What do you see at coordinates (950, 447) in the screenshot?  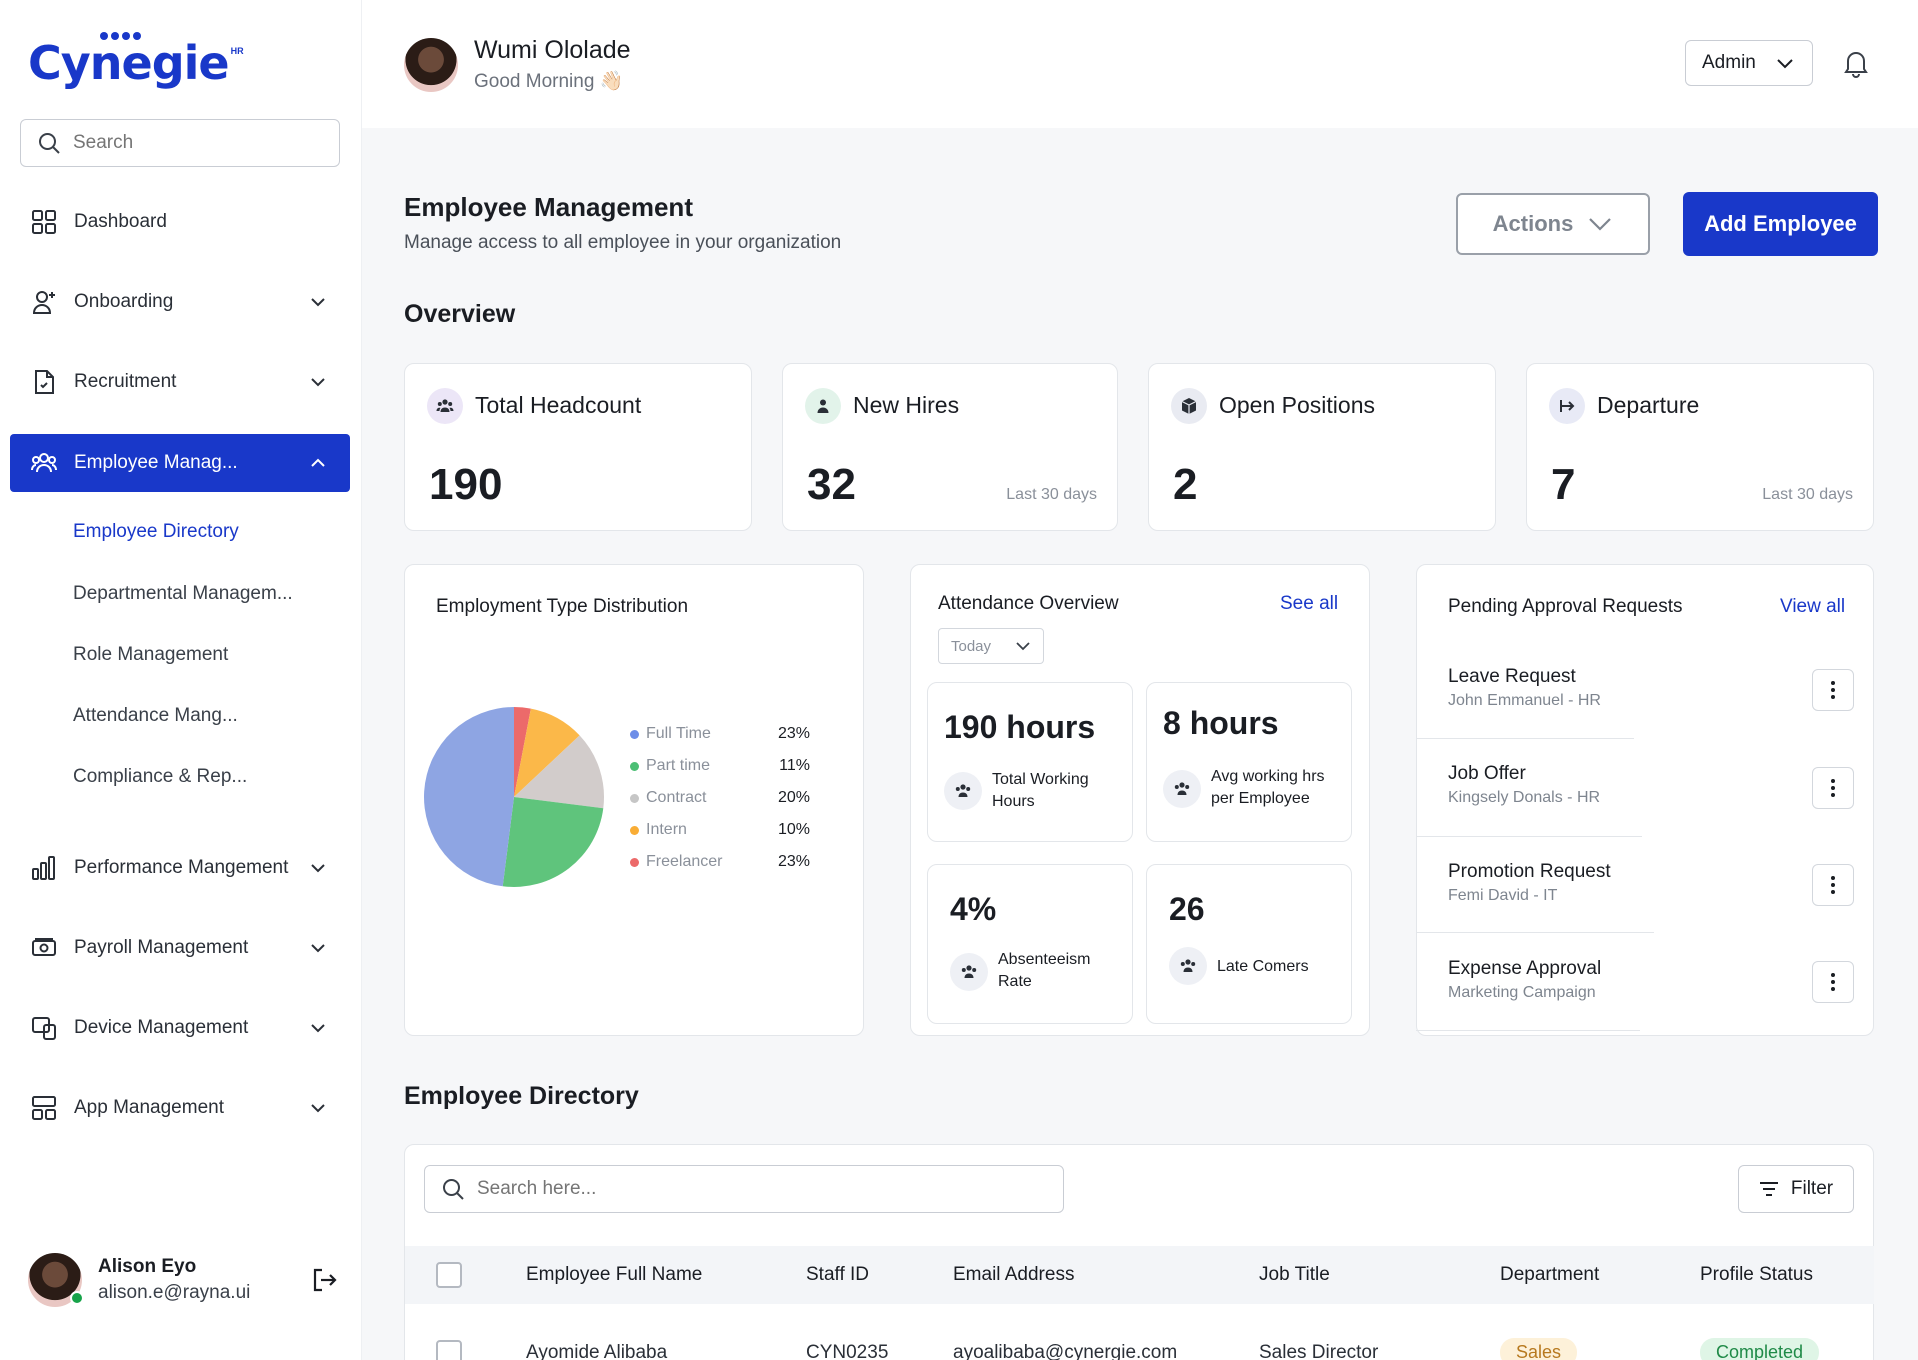 I see `stat-card-new-hires: New Hires 32 Last 30 days` at bounding box center [950, 447].